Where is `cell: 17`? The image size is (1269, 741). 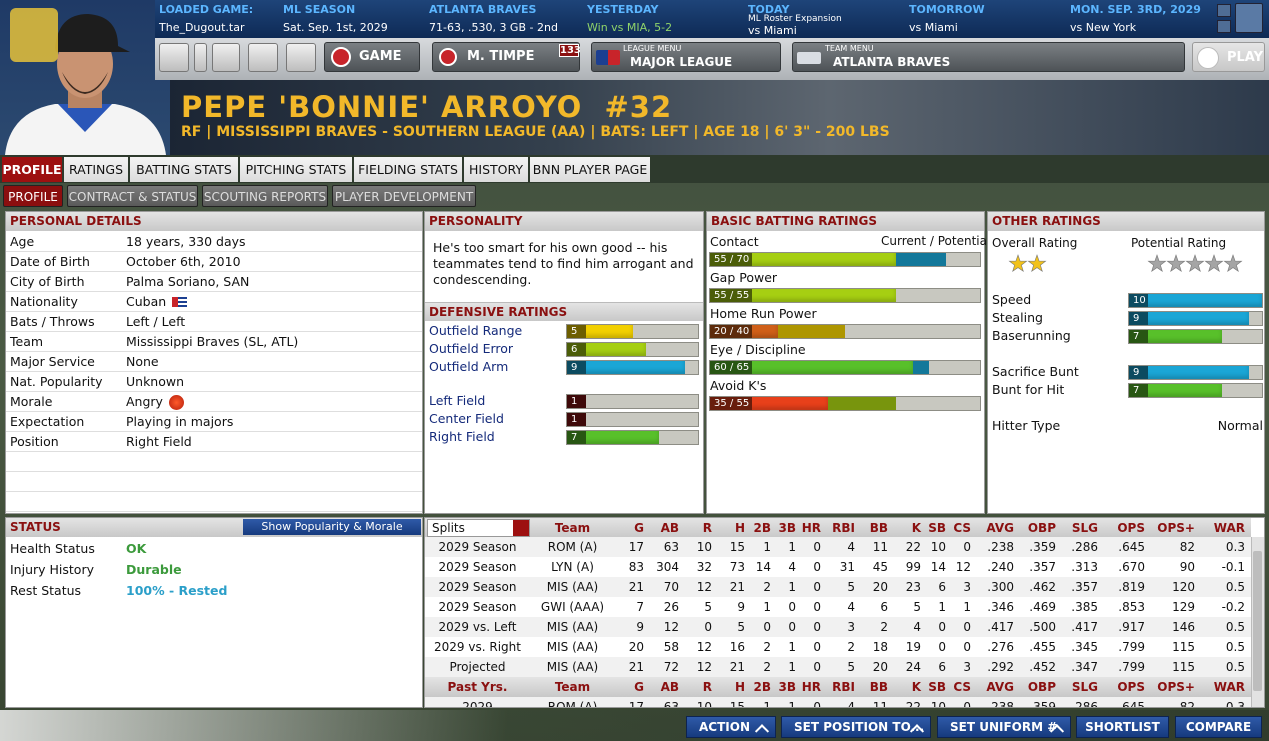
cell: 17 is located at coordinates (636, 547).